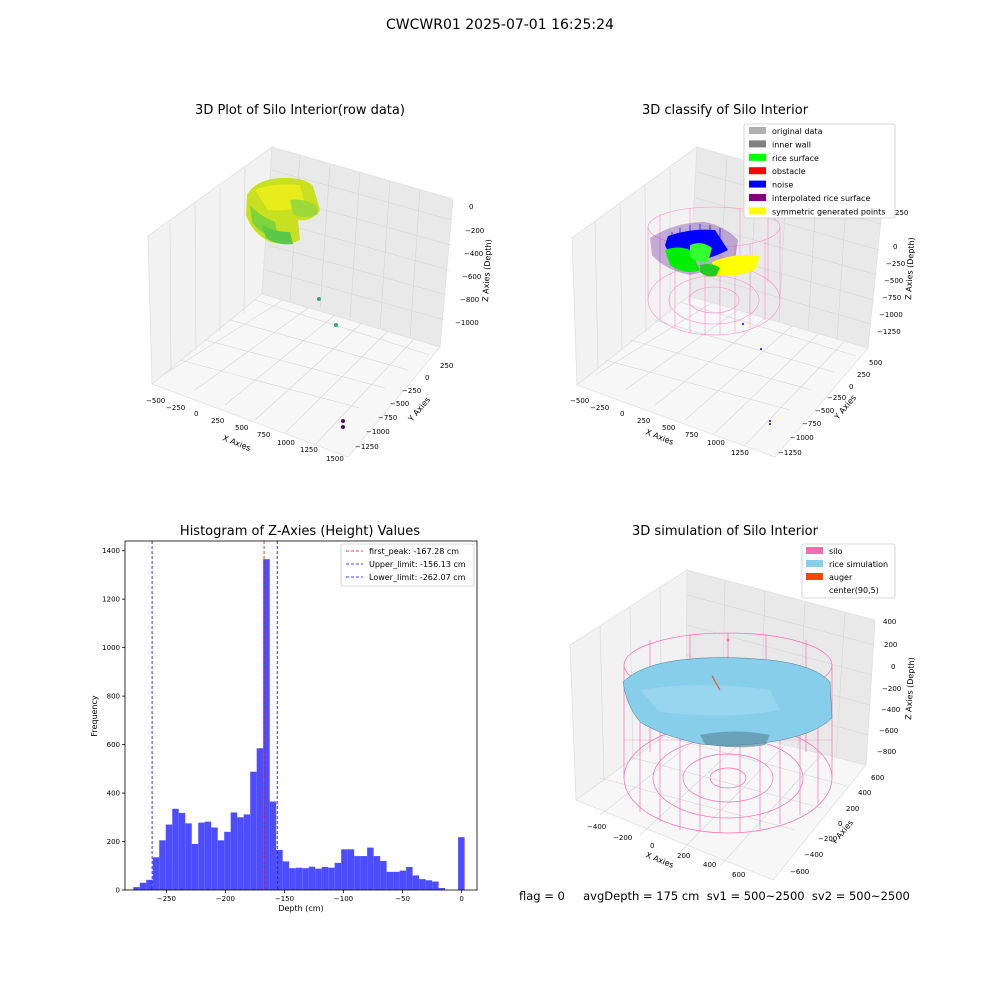  What do you see at coordinates (848, 571) in the screenshot?
I see `simulation-legend: silo rice simulation auger center(90,5)` at bounding box center [848, 571].